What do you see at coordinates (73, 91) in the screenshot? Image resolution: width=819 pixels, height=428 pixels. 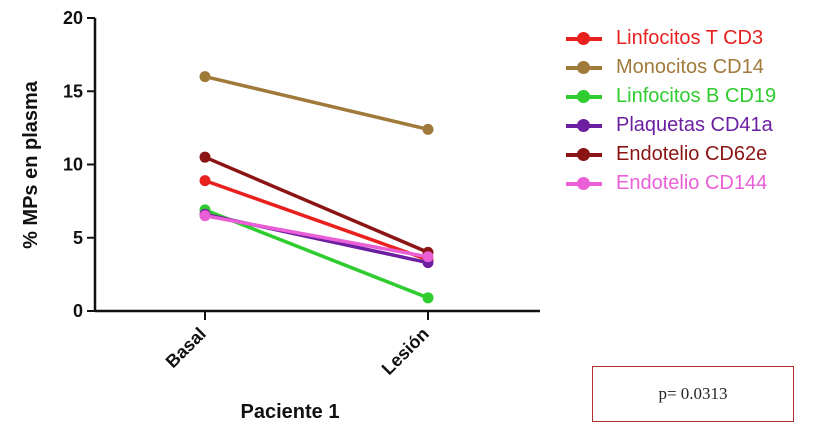 I see `y-tick-label: 15` at bounding box center [73, 91].